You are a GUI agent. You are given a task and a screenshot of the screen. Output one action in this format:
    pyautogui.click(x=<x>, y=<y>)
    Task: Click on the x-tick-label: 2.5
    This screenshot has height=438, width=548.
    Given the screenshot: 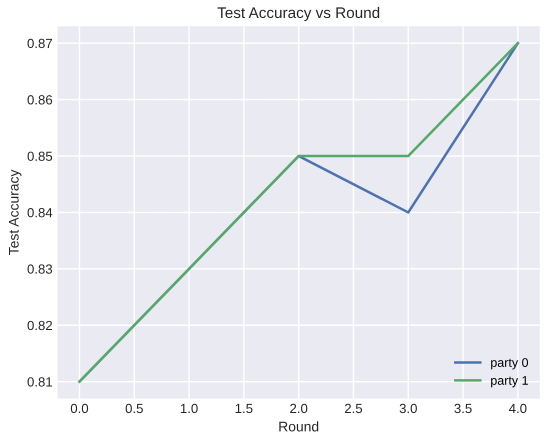 What is the action you would take?
    pyautogui.click(x=353, y=409)
    